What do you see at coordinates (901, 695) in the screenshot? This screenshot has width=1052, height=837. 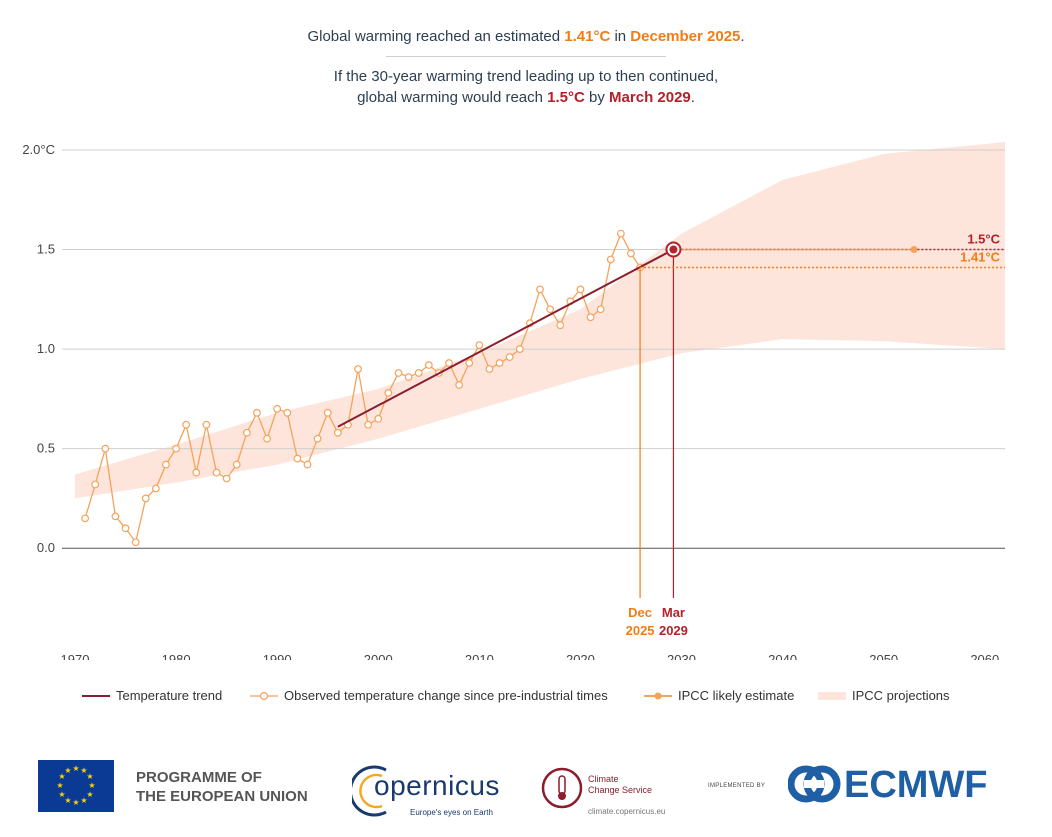 I see `legend-projections-label: IPCC projections` at bounding box center [901, 695].